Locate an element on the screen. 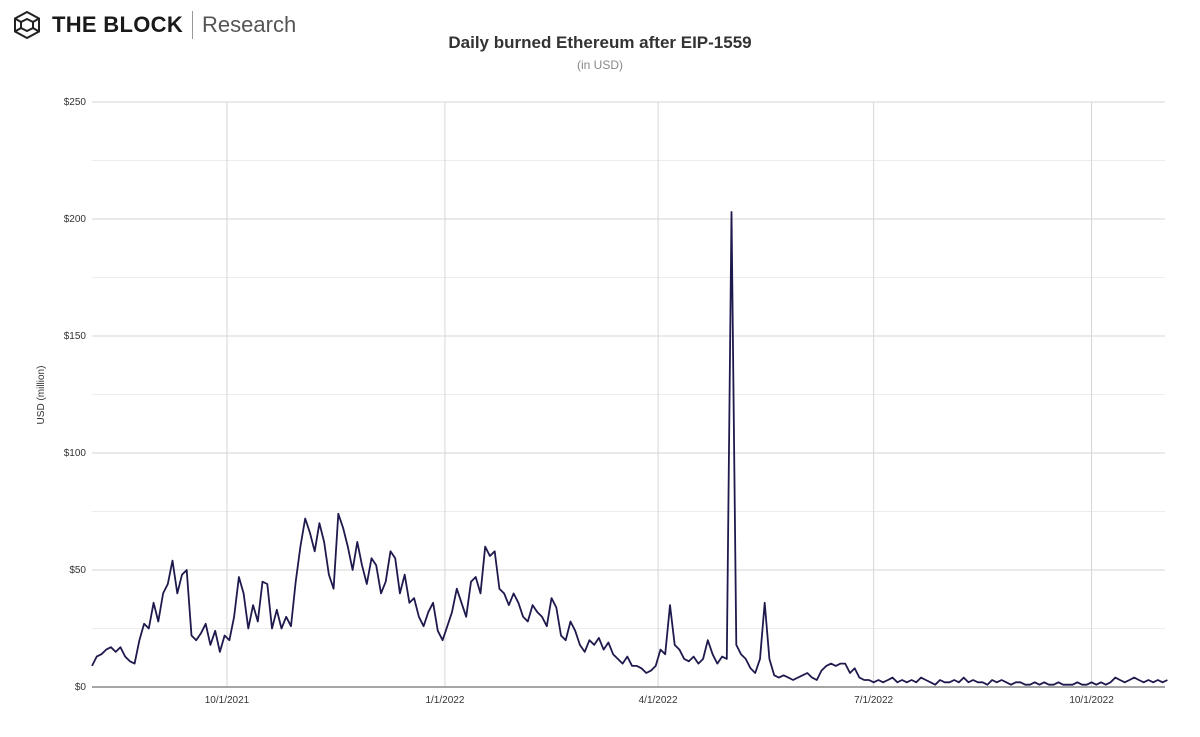 Image resolution: width=1200 pixels, height=737 pixels. x-tick-label: 10/1/2022 is located at coordinates (1091, 700).